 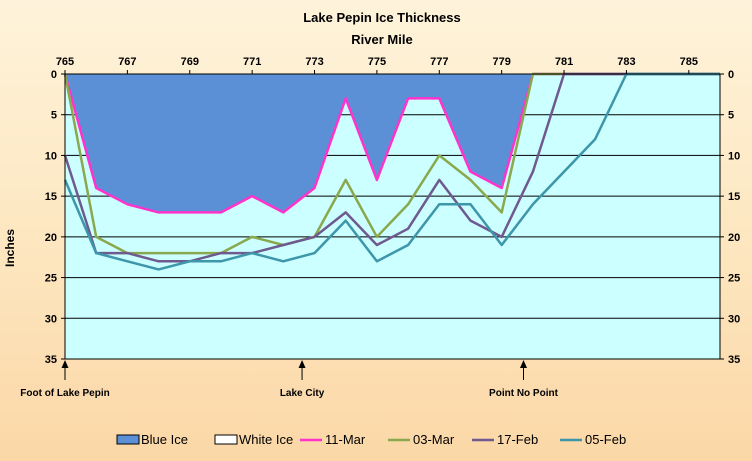 I want to click on x-tick-label: 773, so click(x=314, y=62).